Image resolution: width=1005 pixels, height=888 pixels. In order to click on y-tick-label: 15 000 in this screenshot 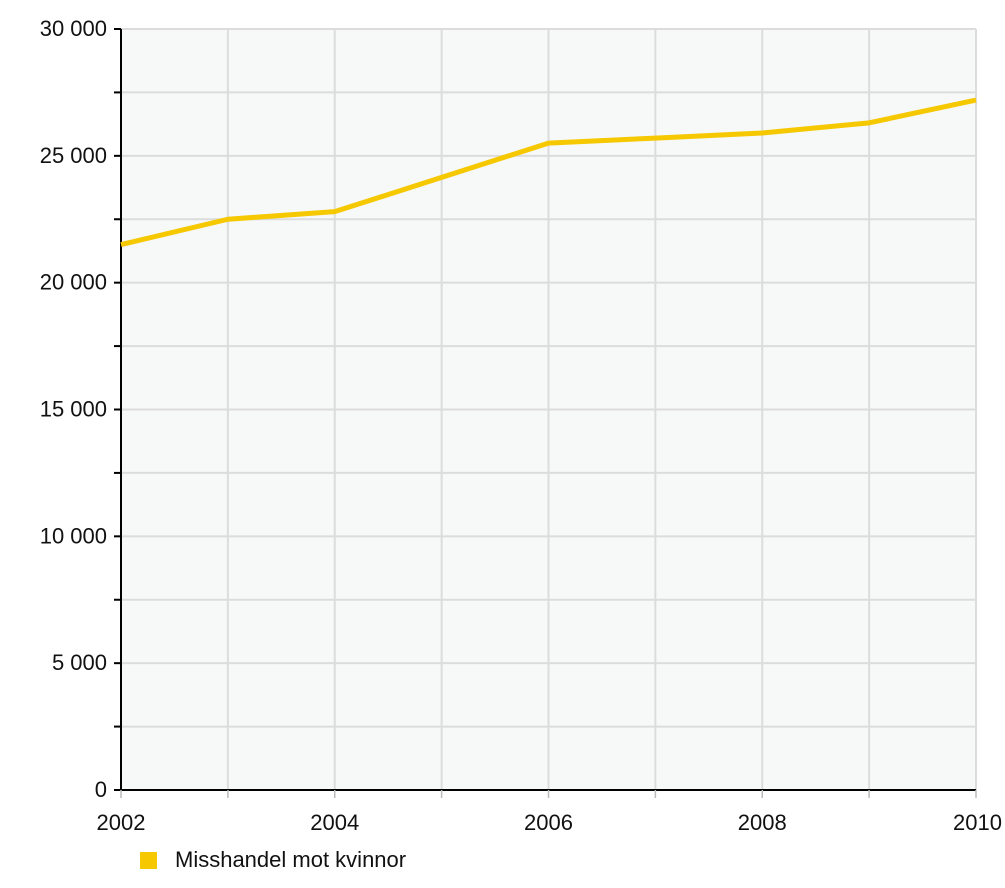, I will do `click(73, 409)`.